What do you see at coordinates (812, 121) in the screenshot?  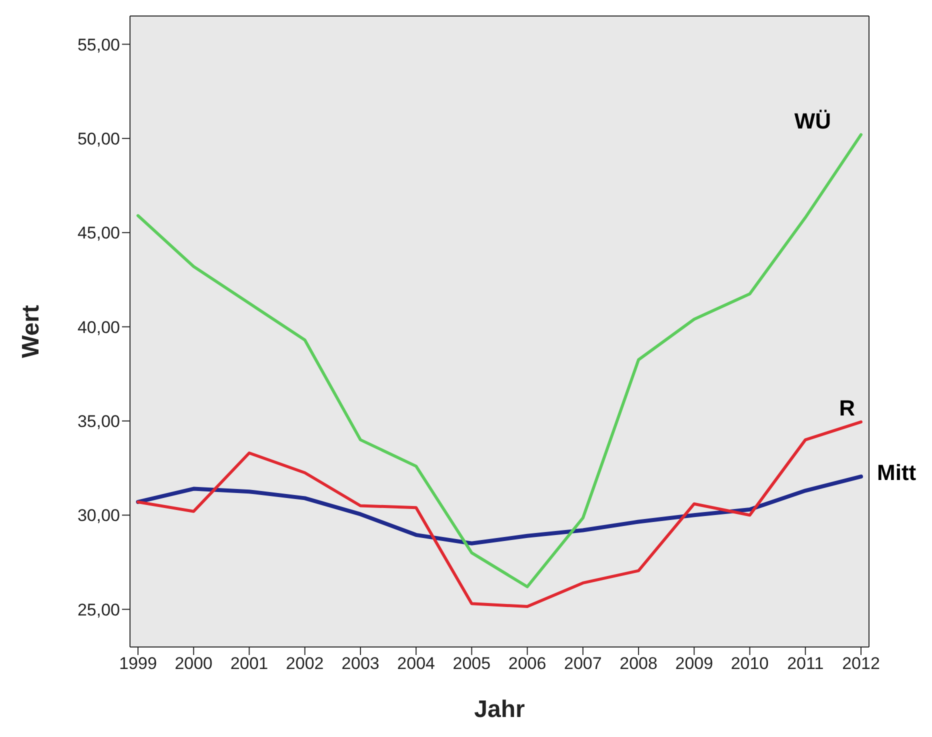 I see `series-label: WÜ` at bounding box center [812, 121].